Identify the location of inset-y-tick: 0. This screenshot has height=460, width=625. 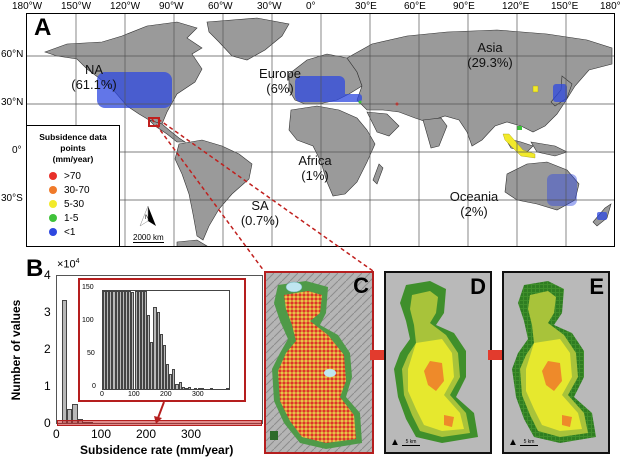
(94, 386).